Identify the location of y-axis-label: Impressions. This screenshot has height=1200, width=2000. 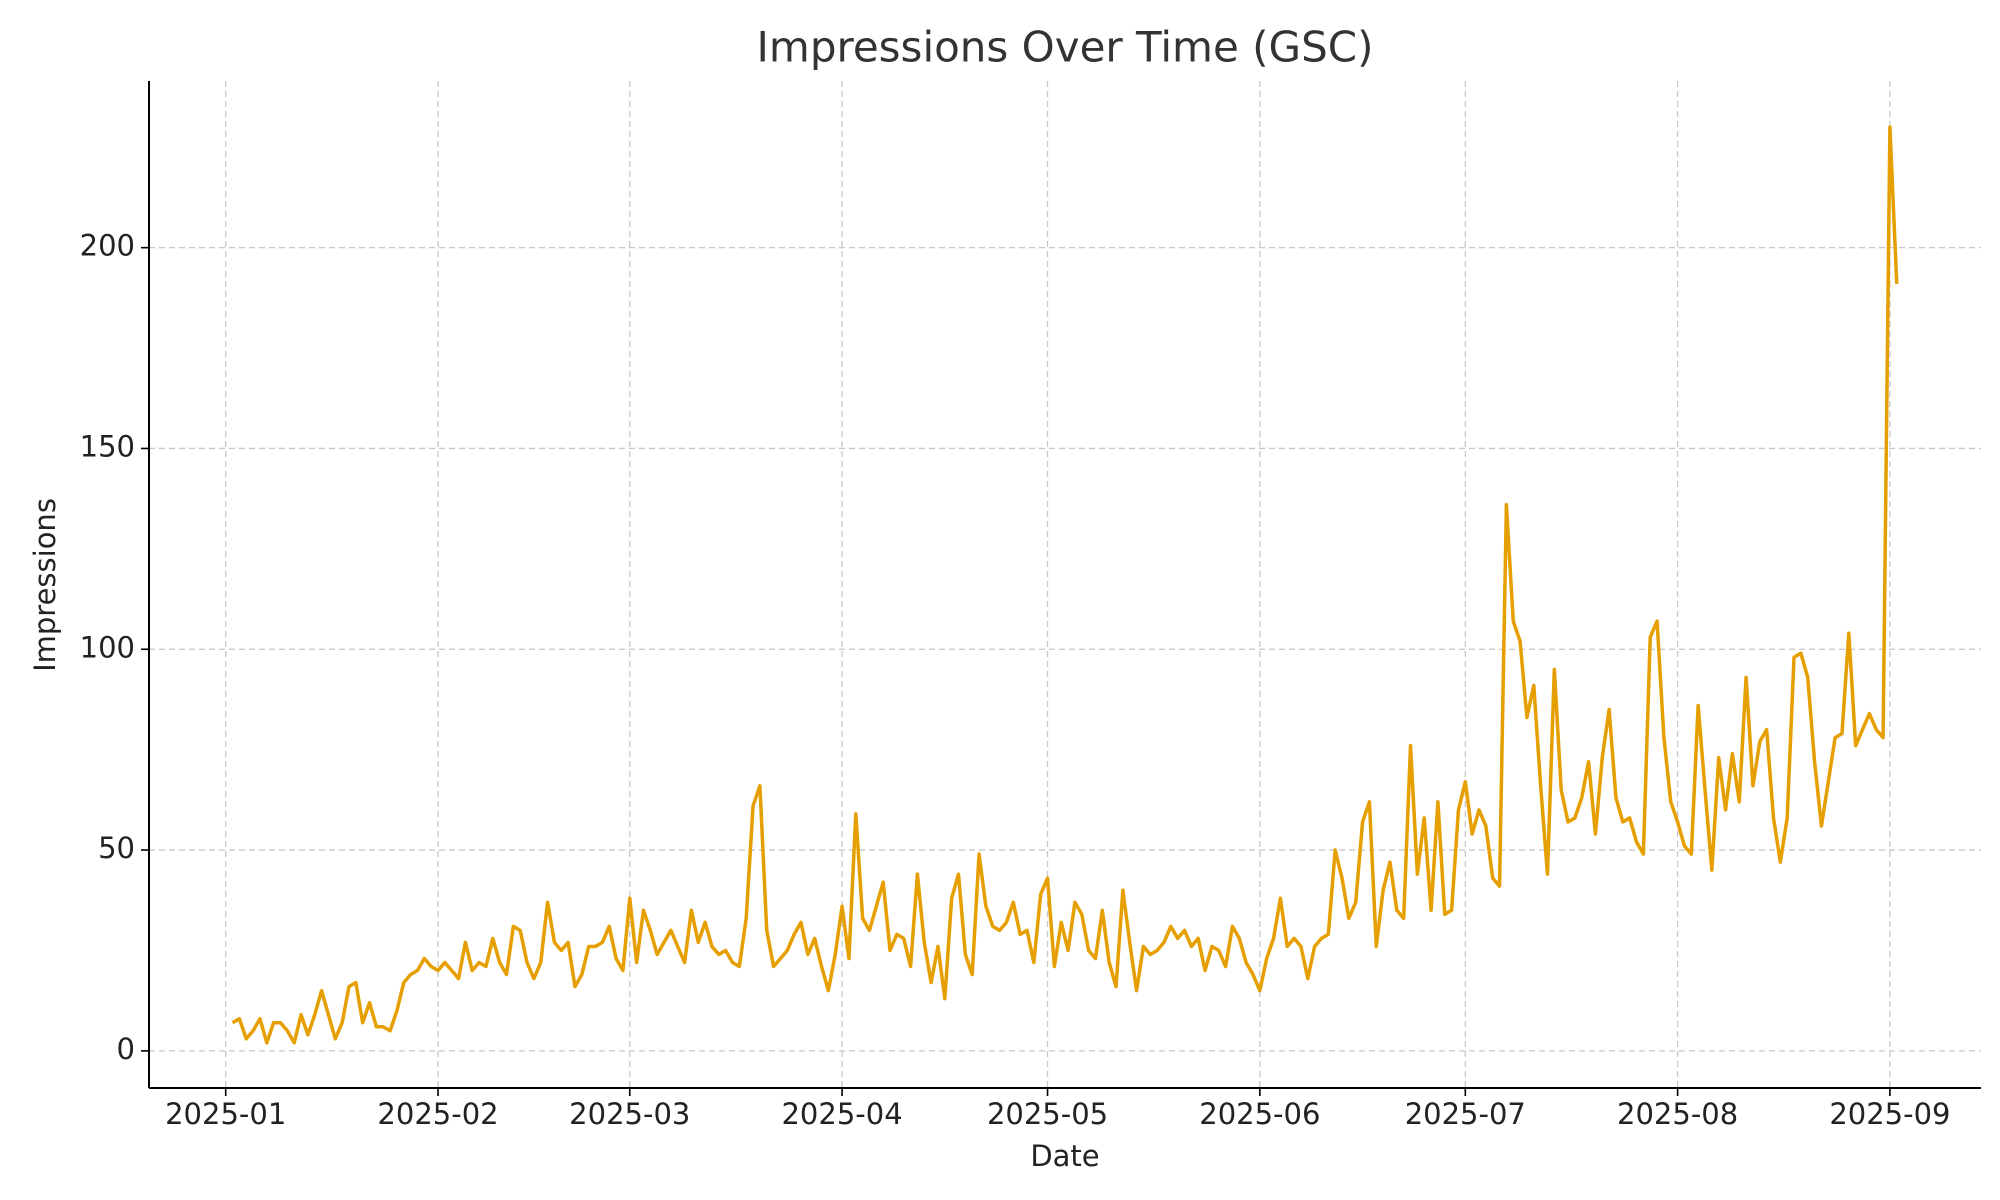
(45, 585).